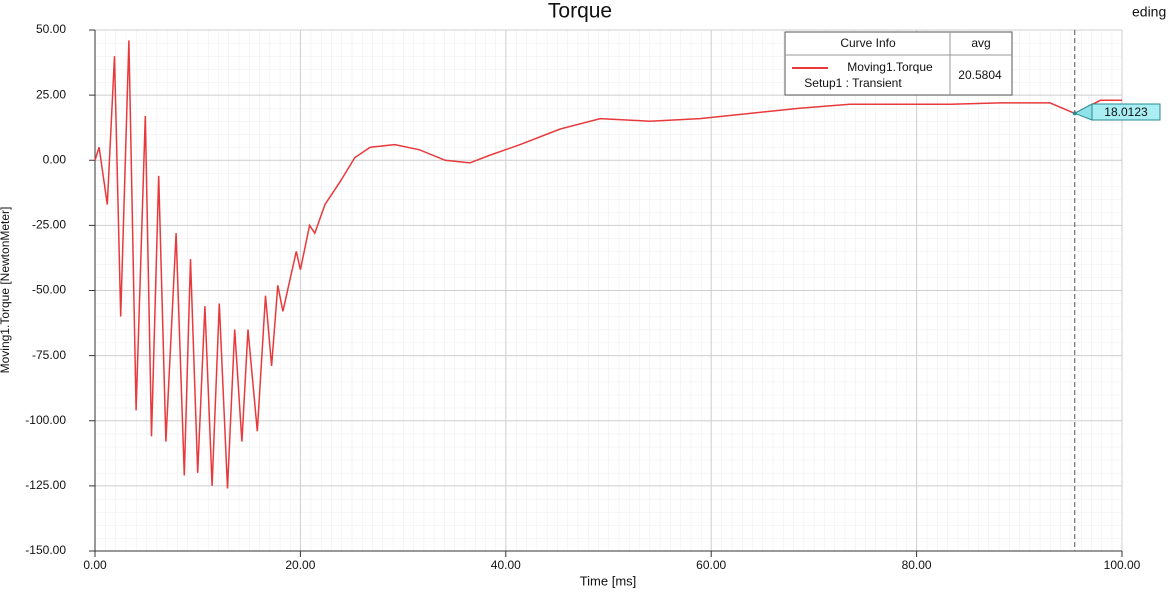 The width and height of the screenshot is (1172, 600). I want to click on marker-point, so click(1074, 113).